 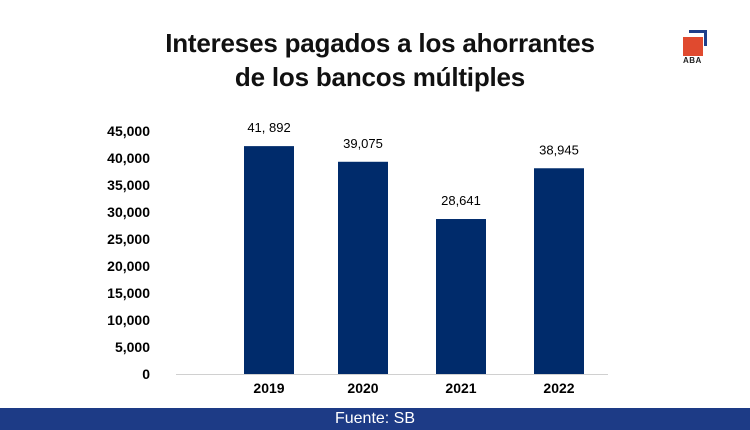 I want to click on y-tick-label: 25,000, so click(x=128, y=239).